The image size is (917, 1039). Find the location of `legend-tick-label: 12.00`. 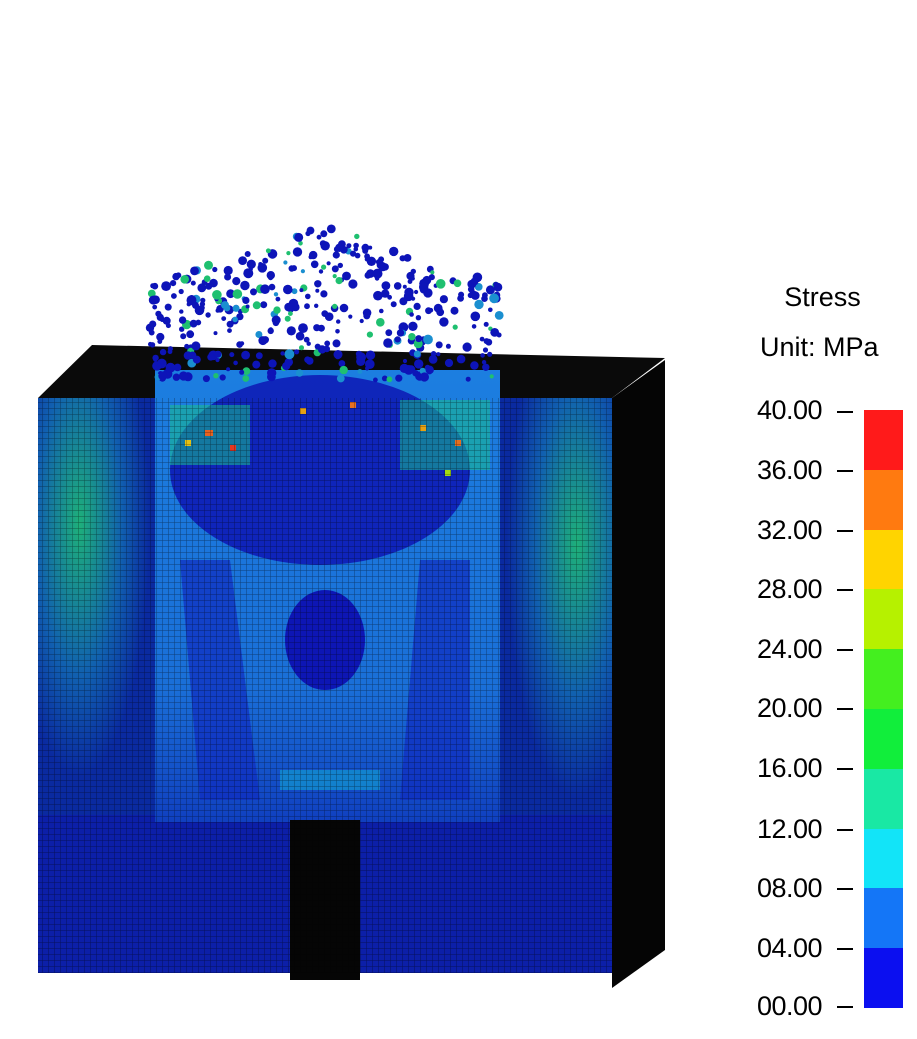

legend-tick-label: 12.00 is located at coordinates (790, 829).